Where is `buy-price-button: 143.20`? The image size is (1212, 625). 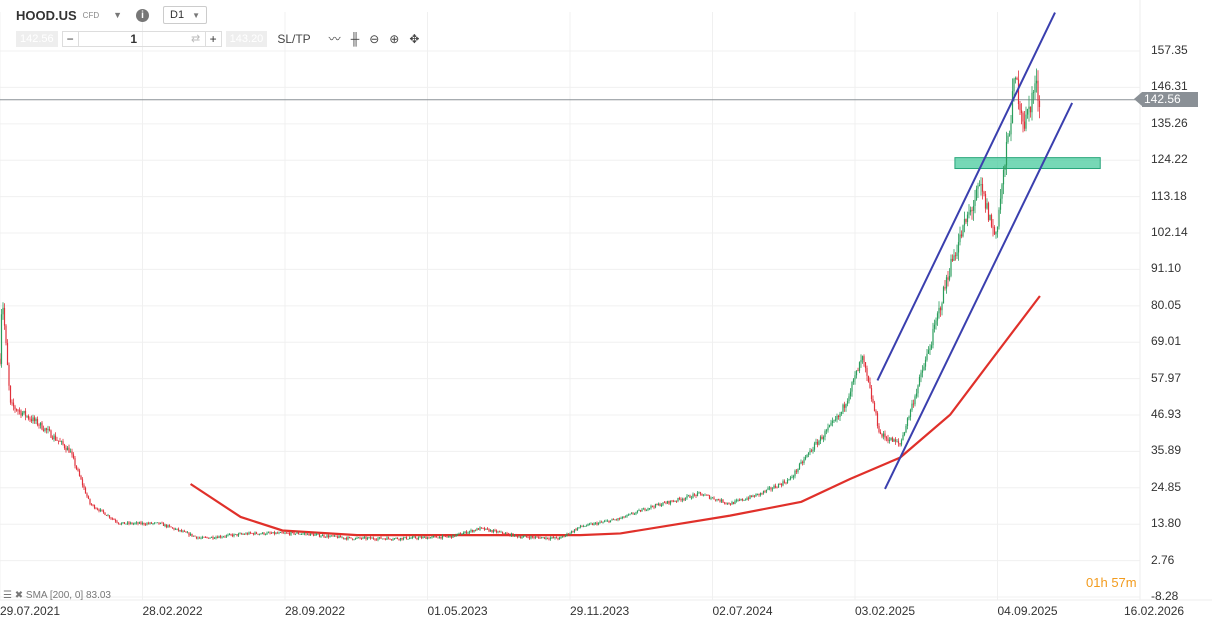 buy-price-button: 143.20 is located at coordinates (246, 38).